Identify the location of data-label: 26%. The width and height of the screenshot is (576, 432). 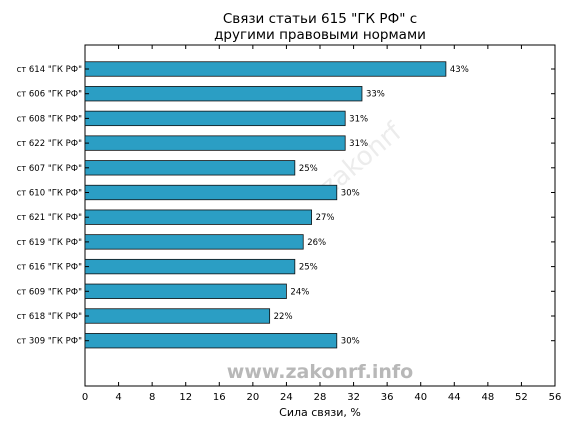
(316, 243).